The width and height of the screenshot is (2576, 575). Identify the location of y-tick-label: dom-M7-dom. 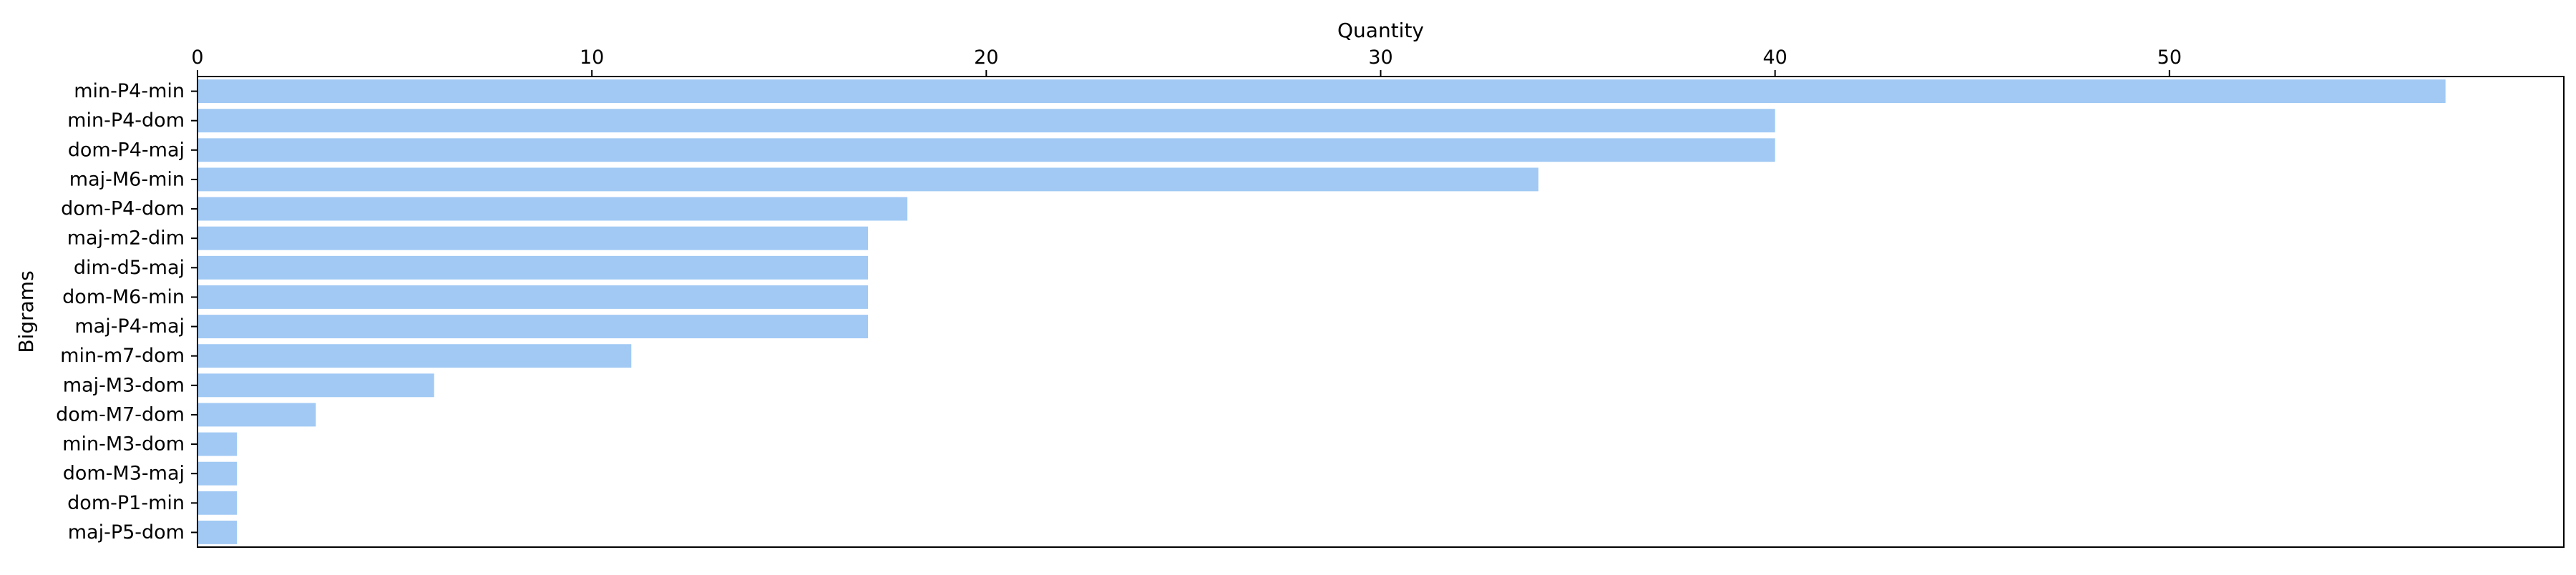
(120, 415).